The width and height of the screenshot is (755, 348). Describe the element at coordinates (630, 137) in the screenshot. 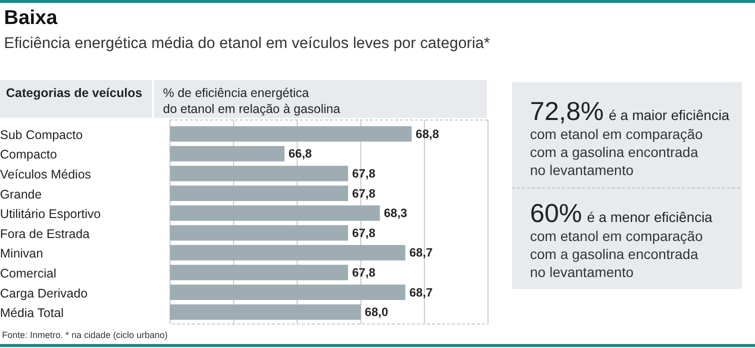

I see `text: 72,8% é a maior eficiência com etanol em comparação com a gasolina encontrada no levantamento` at that location.